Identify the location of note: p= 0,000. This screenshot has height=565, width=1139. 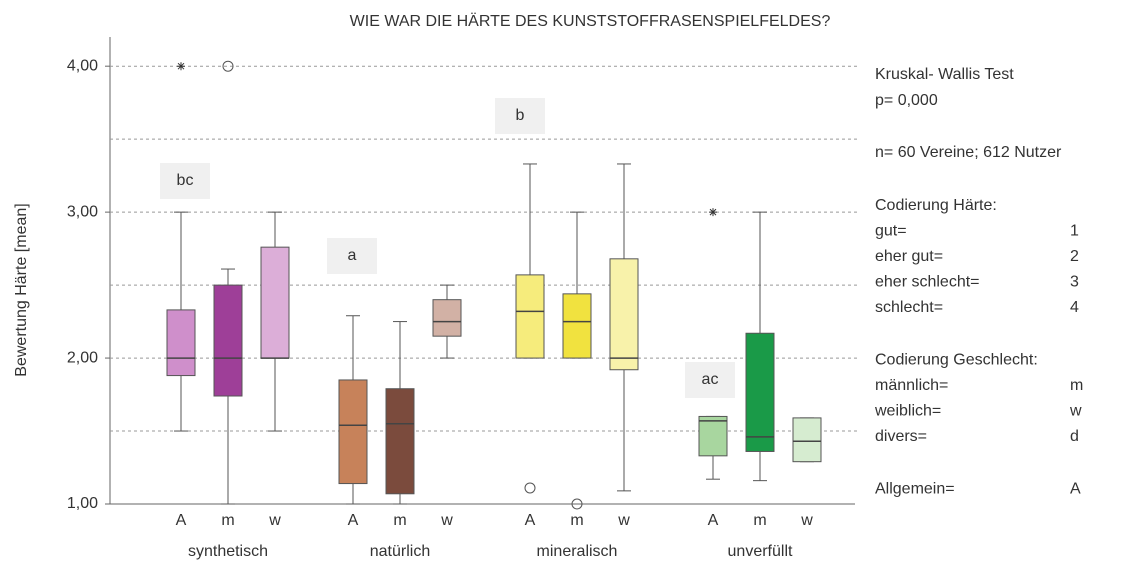
(906, 100).